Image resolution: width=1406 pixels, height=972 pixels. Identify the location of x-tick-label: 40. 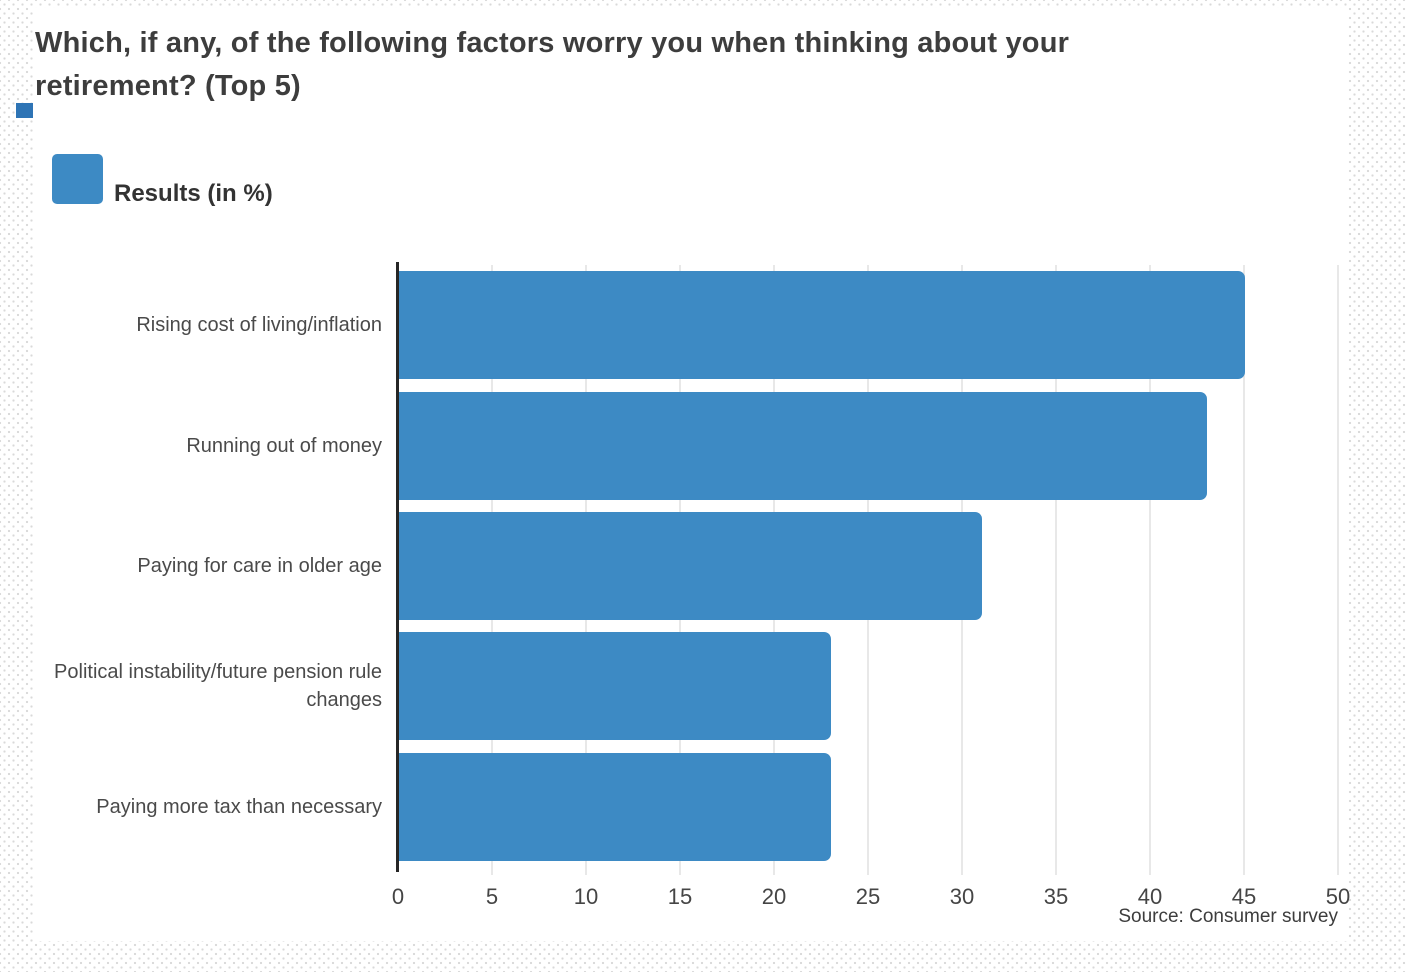
(1150, 896).